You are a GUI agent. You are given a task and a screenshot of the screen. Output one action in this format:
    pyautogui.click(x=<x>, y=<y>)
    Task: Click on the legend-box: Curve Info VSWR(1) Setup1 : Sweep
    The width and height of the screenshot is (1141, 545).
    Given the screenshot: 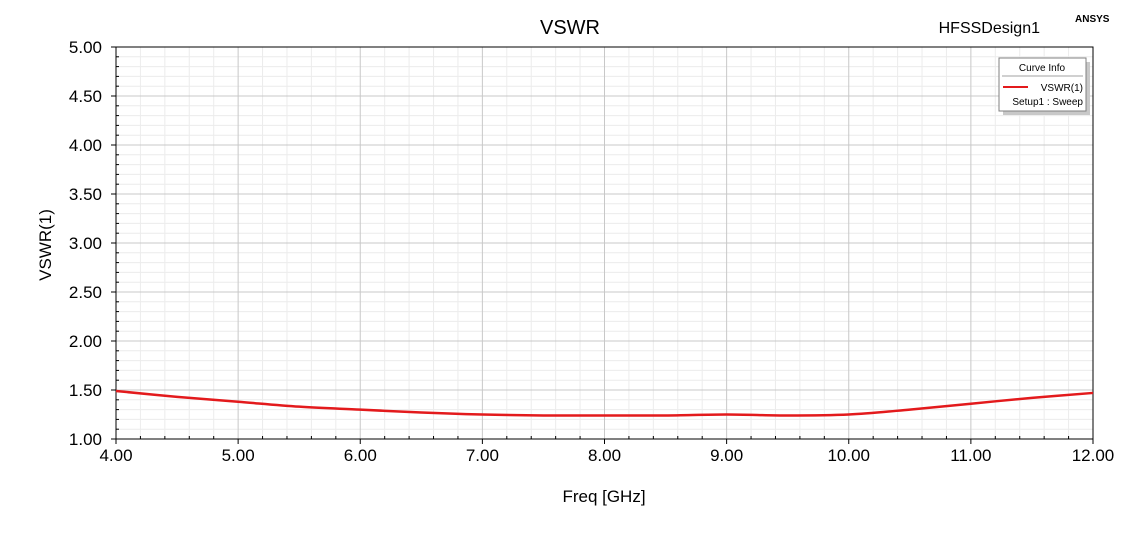 What is the action you would take?
    pyautogui.click(x=1044, y=86)
    